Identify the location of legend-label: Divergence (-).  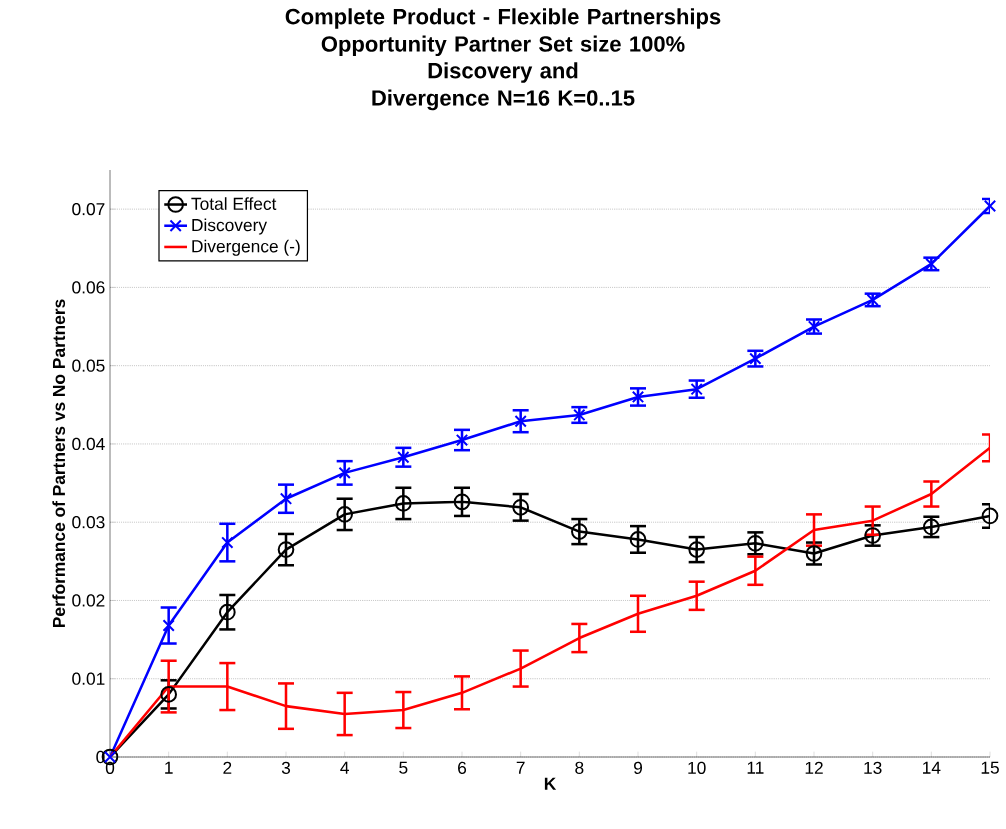
(246, 247).